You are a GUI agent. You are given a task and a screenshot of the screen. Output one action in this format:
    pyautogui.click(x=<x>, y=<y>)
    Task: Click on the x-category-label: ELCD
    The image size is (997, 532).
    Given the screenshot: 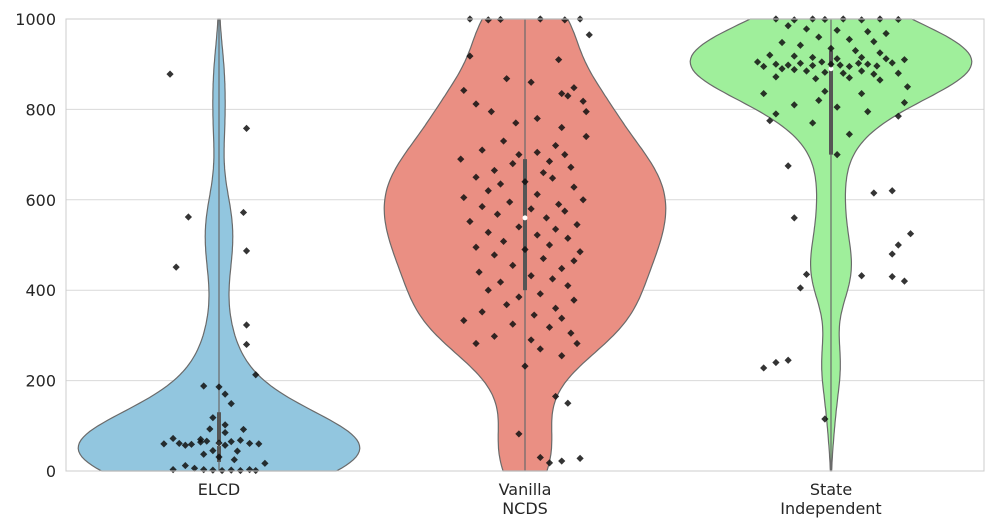 What is the action you would take?
    pyautogui.click(x=219, y=489)
    